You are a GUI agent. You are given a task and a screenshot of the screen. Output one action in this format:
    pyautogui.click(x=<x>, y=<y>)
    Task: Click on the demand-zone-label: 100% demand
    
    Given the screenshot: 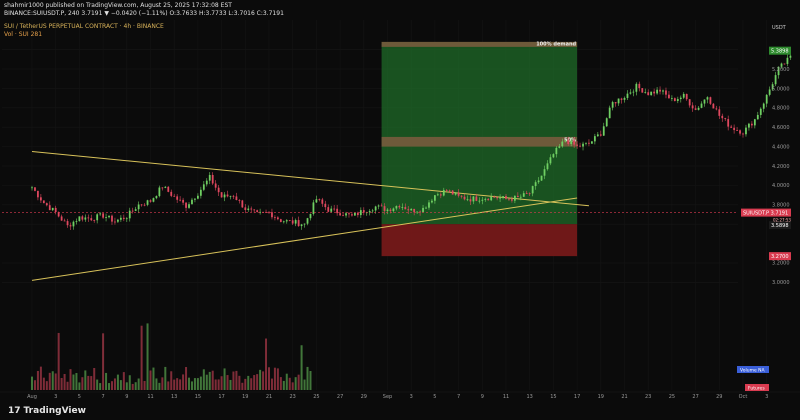 What is the action you would take?
    pyautogui.click(x=556, y=44)
    